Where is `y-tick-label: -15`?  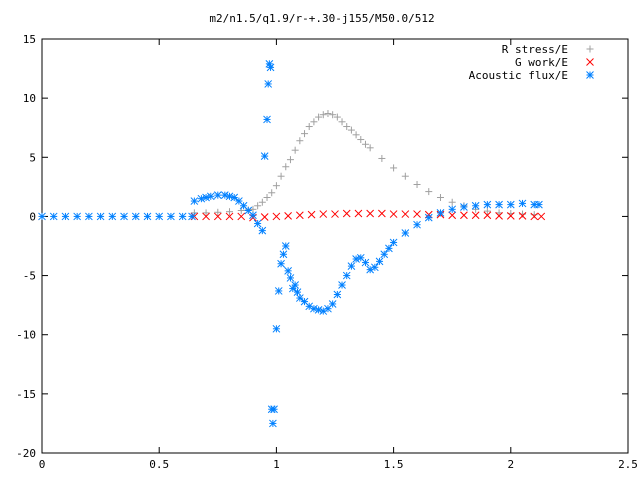
y-tick-label: -15 is located at coordinates (26, 394).